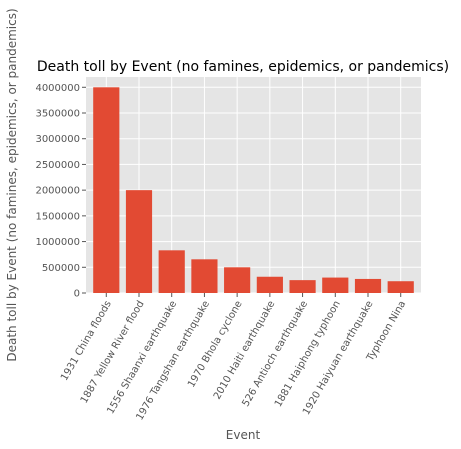 The image size is (461, 449). I want to click on y-tick-label: 1500000, so click(57, 216).